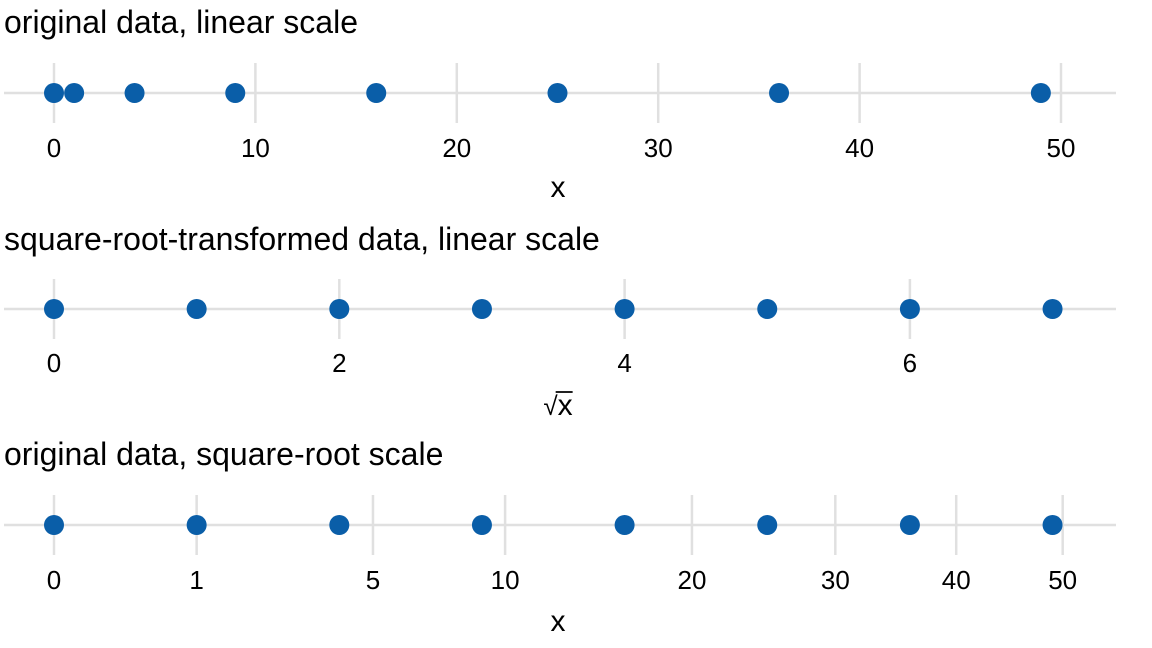 The width and height of the screenshot is (1152, 648). I want to click on panel-3-title: original data, square-root scale, so click(223, 454).